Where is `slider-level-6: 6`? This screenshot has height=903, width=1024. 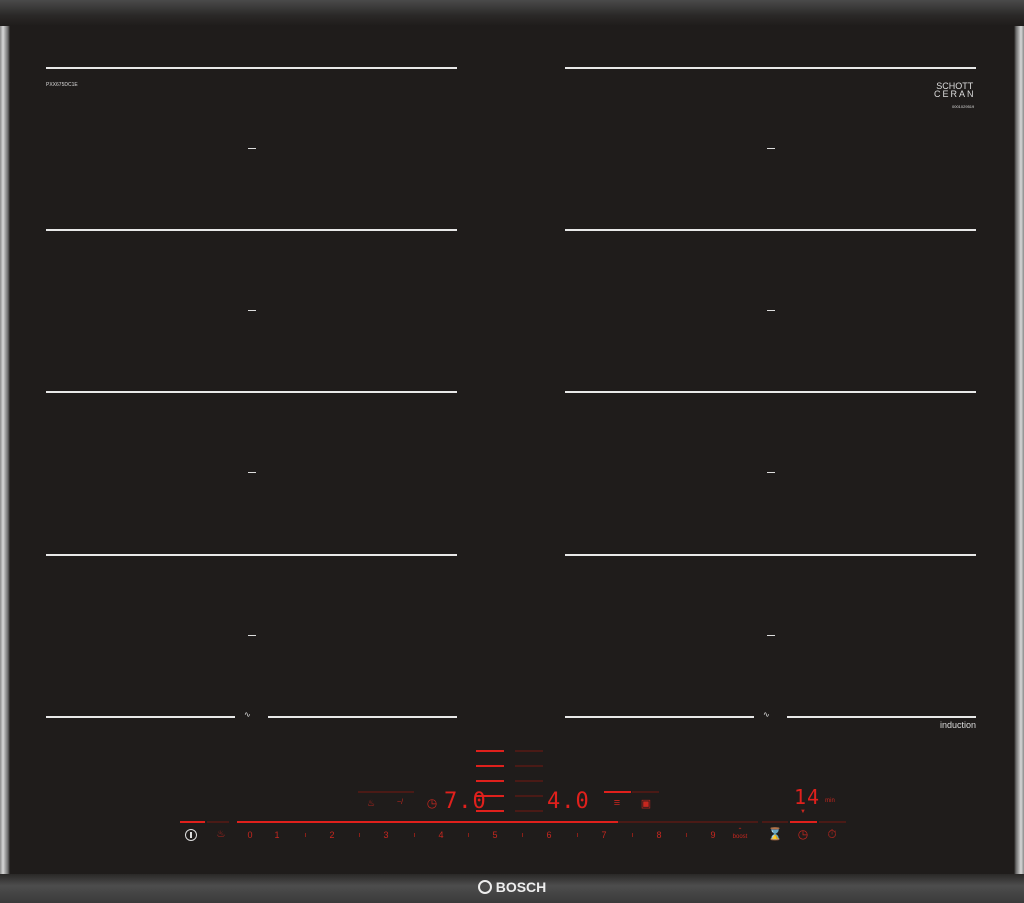 slider-level-6: 6 is located at coordinates (549, 835).